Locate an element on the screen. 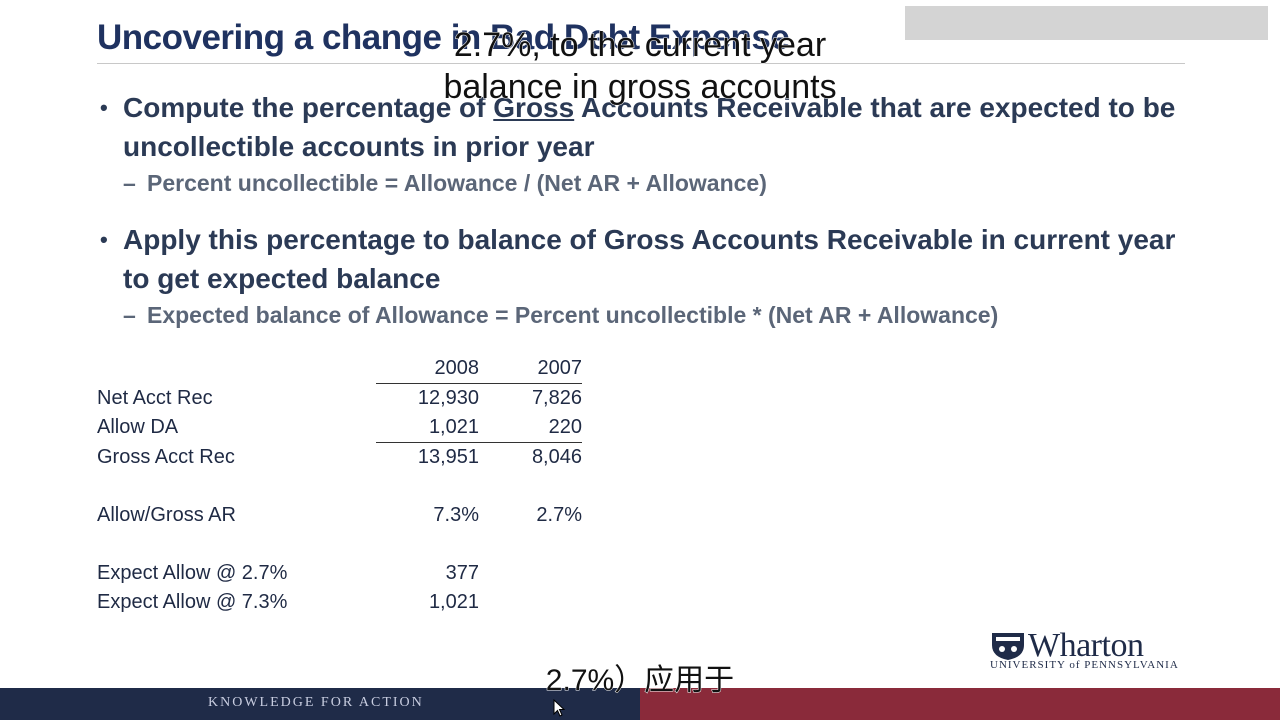  slide-title: Uncovering a change in Bad Debt Expense is located at coordinates (443, 37).